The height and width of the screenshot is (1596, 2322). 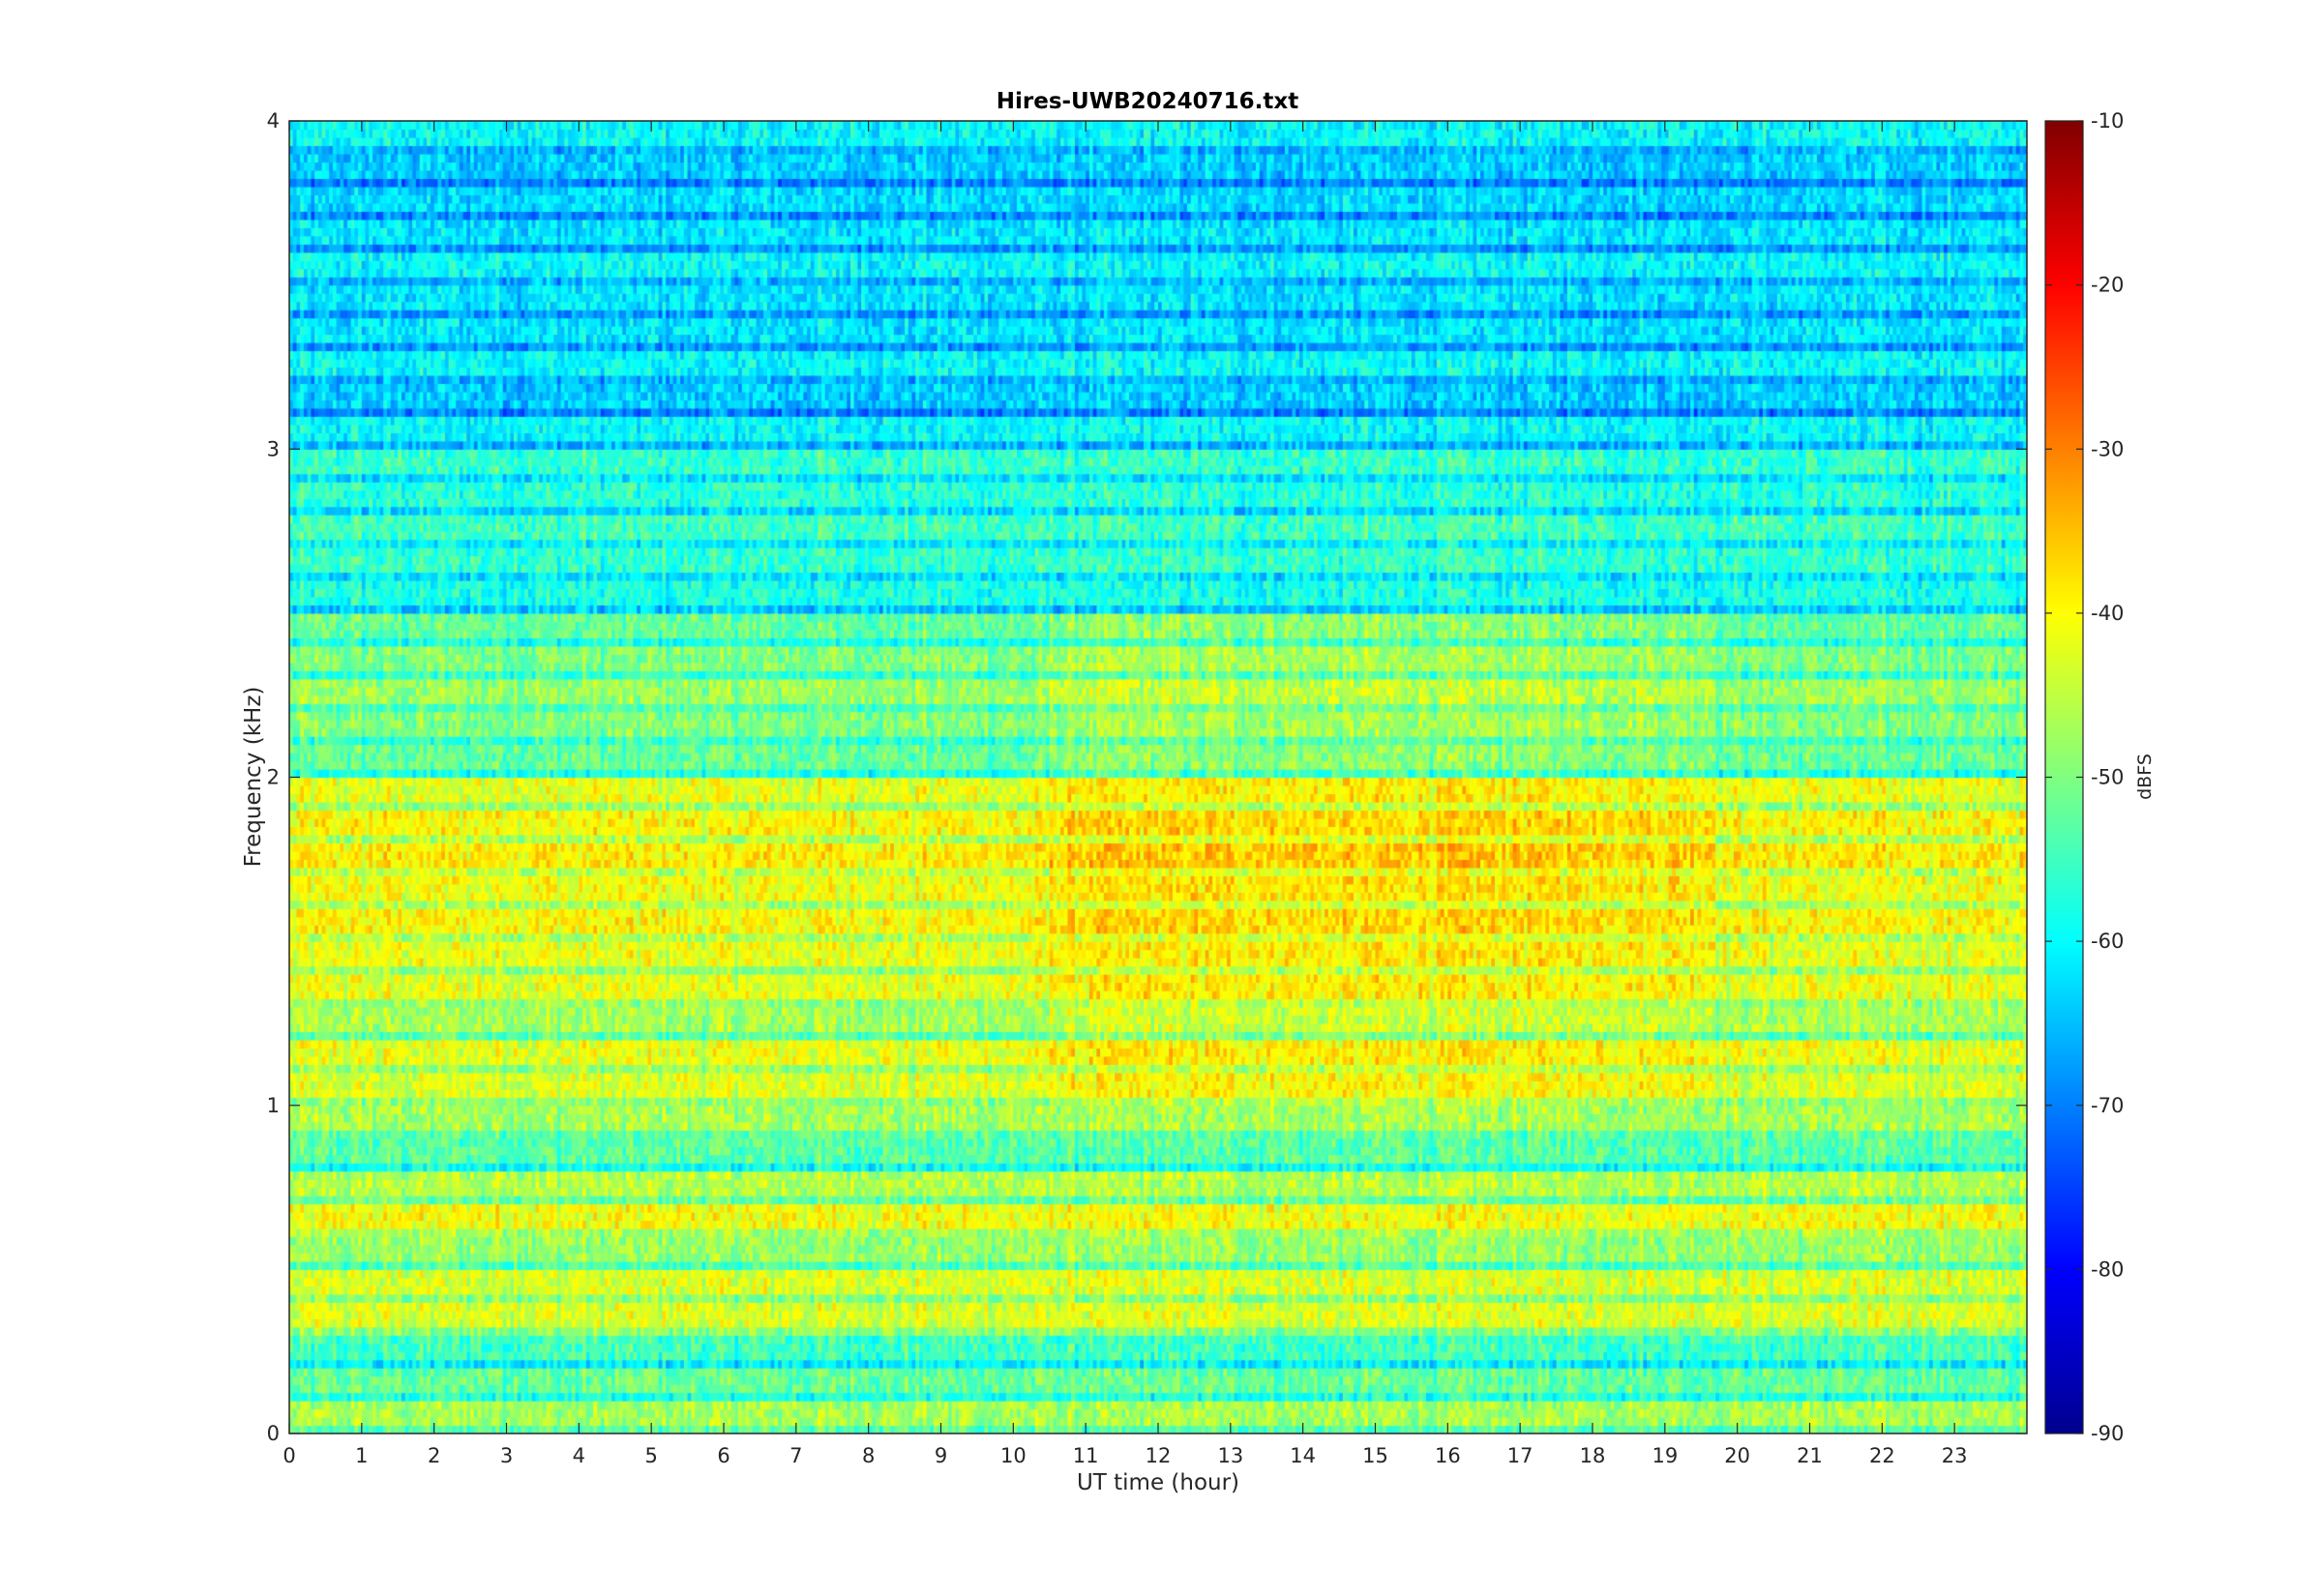 What do you see at coordinates (273, 121) in the screenshot?
I see `y-tick-label: 4` at bounding box center [273, 121].